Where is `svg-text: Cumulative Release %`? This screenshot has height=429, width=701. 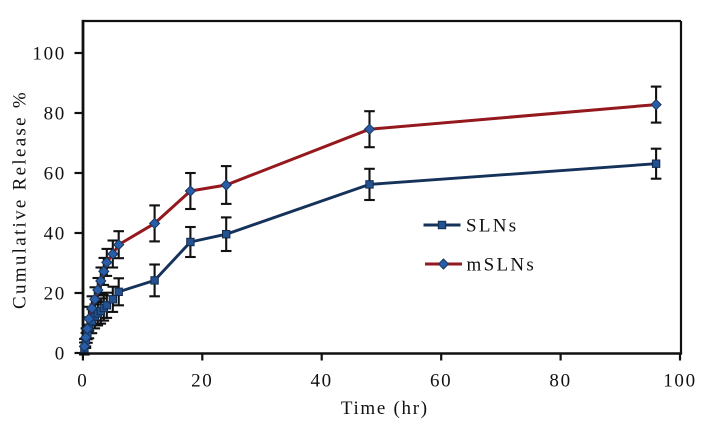
svg-text: Cumulative Release % is located at coordinates (19, 199).